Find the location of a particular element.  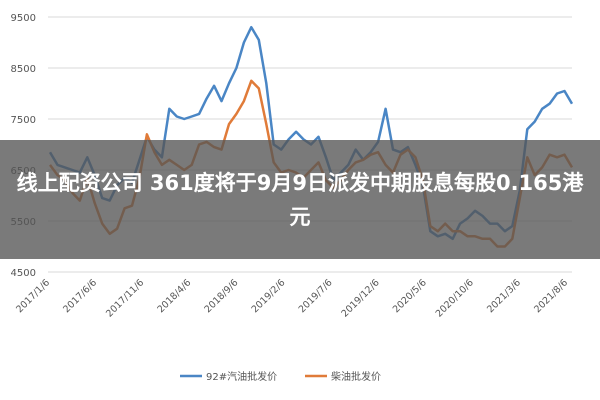

y-tick-label: 4500 is located at coordinates (23, 273).